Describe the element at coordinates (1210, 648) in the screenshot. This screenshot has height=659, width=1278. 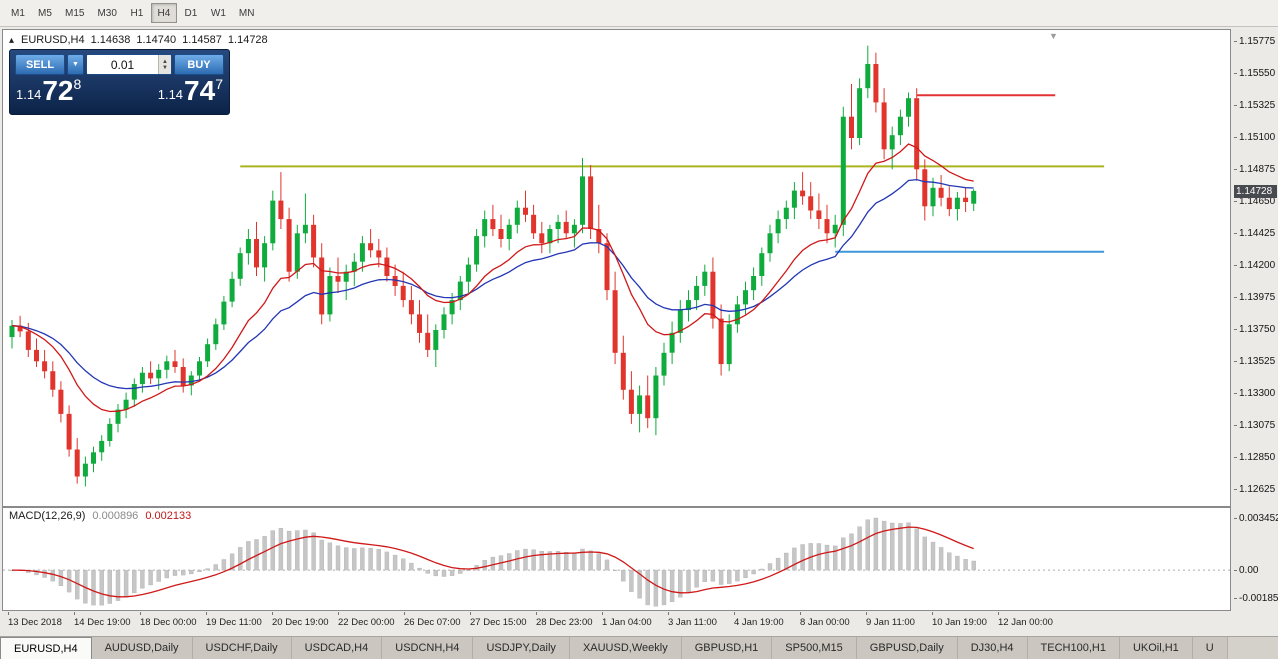
I see `chart-tab-u: U` at that location.